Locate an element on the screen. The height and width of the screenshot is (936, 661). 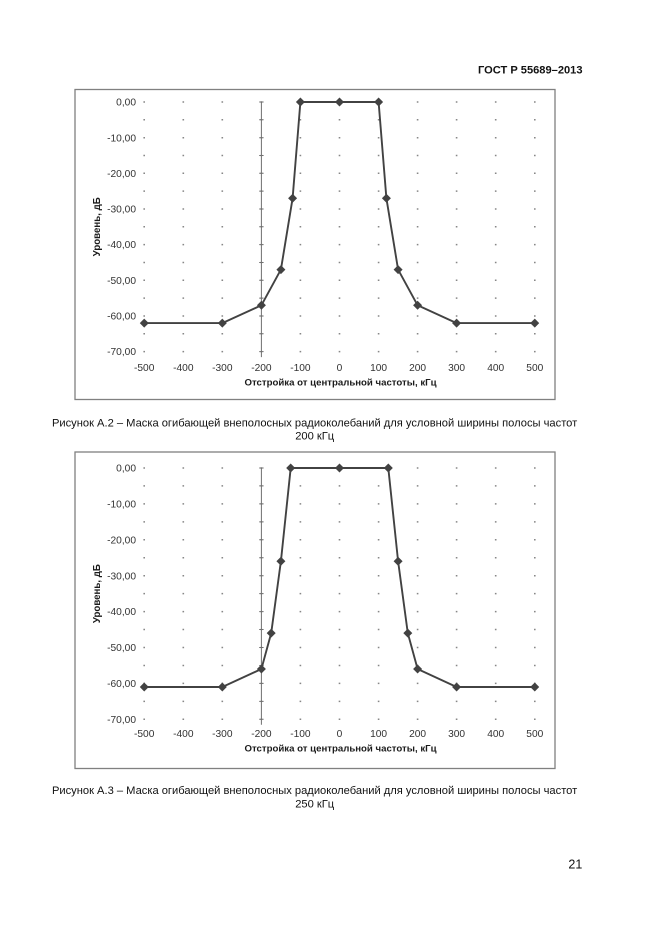
svg-text: 21 is located at coordinates (575, 864).